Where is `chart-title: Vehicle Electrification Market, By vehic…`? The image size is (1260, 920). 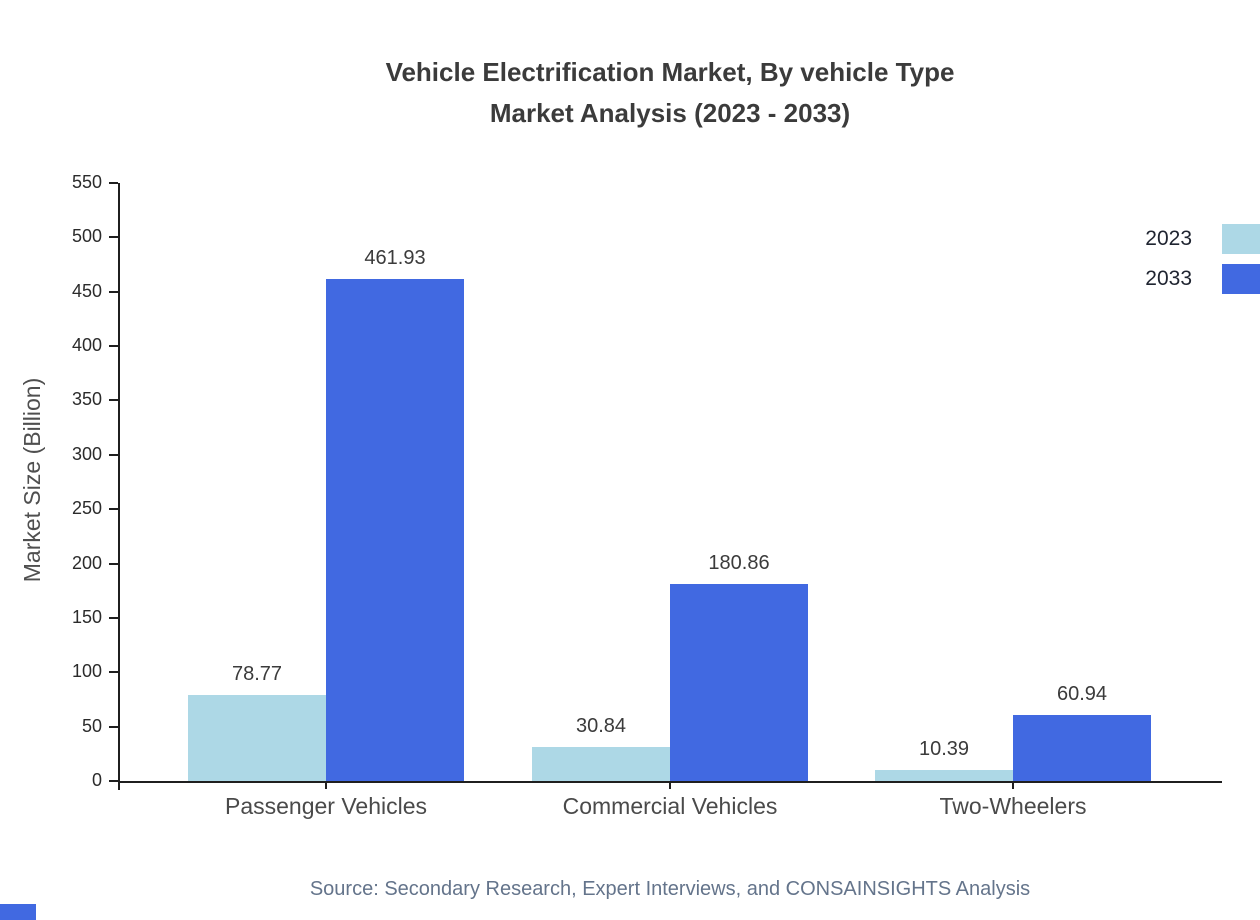 chart-title: Vehicle Electrification Market, By vehic… is located at coordinates (670, 93).